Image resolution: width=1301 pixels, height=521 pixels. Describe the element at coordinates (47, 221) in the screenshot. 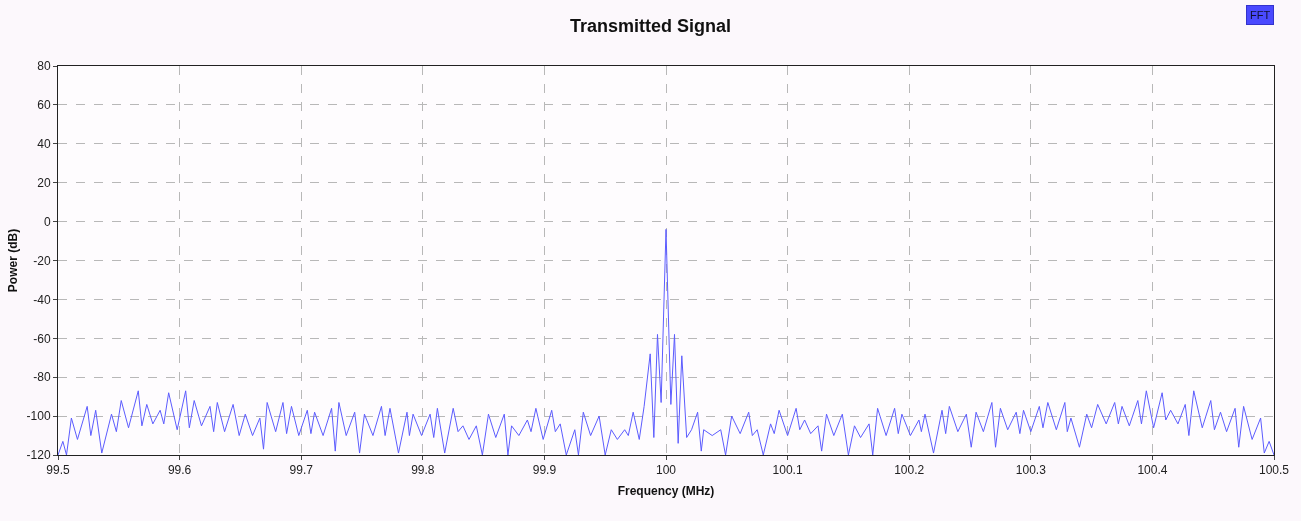

I see `y-tick-label: 0` at that location.